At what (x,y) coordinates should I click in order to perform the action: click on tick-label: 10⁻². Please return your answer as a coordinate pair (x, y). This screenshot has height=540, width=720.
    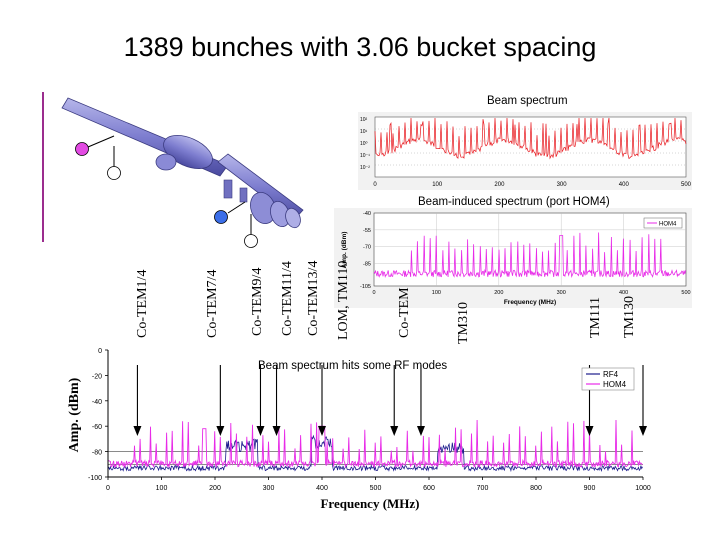
    Looking at the image, I should click on (365, 168).